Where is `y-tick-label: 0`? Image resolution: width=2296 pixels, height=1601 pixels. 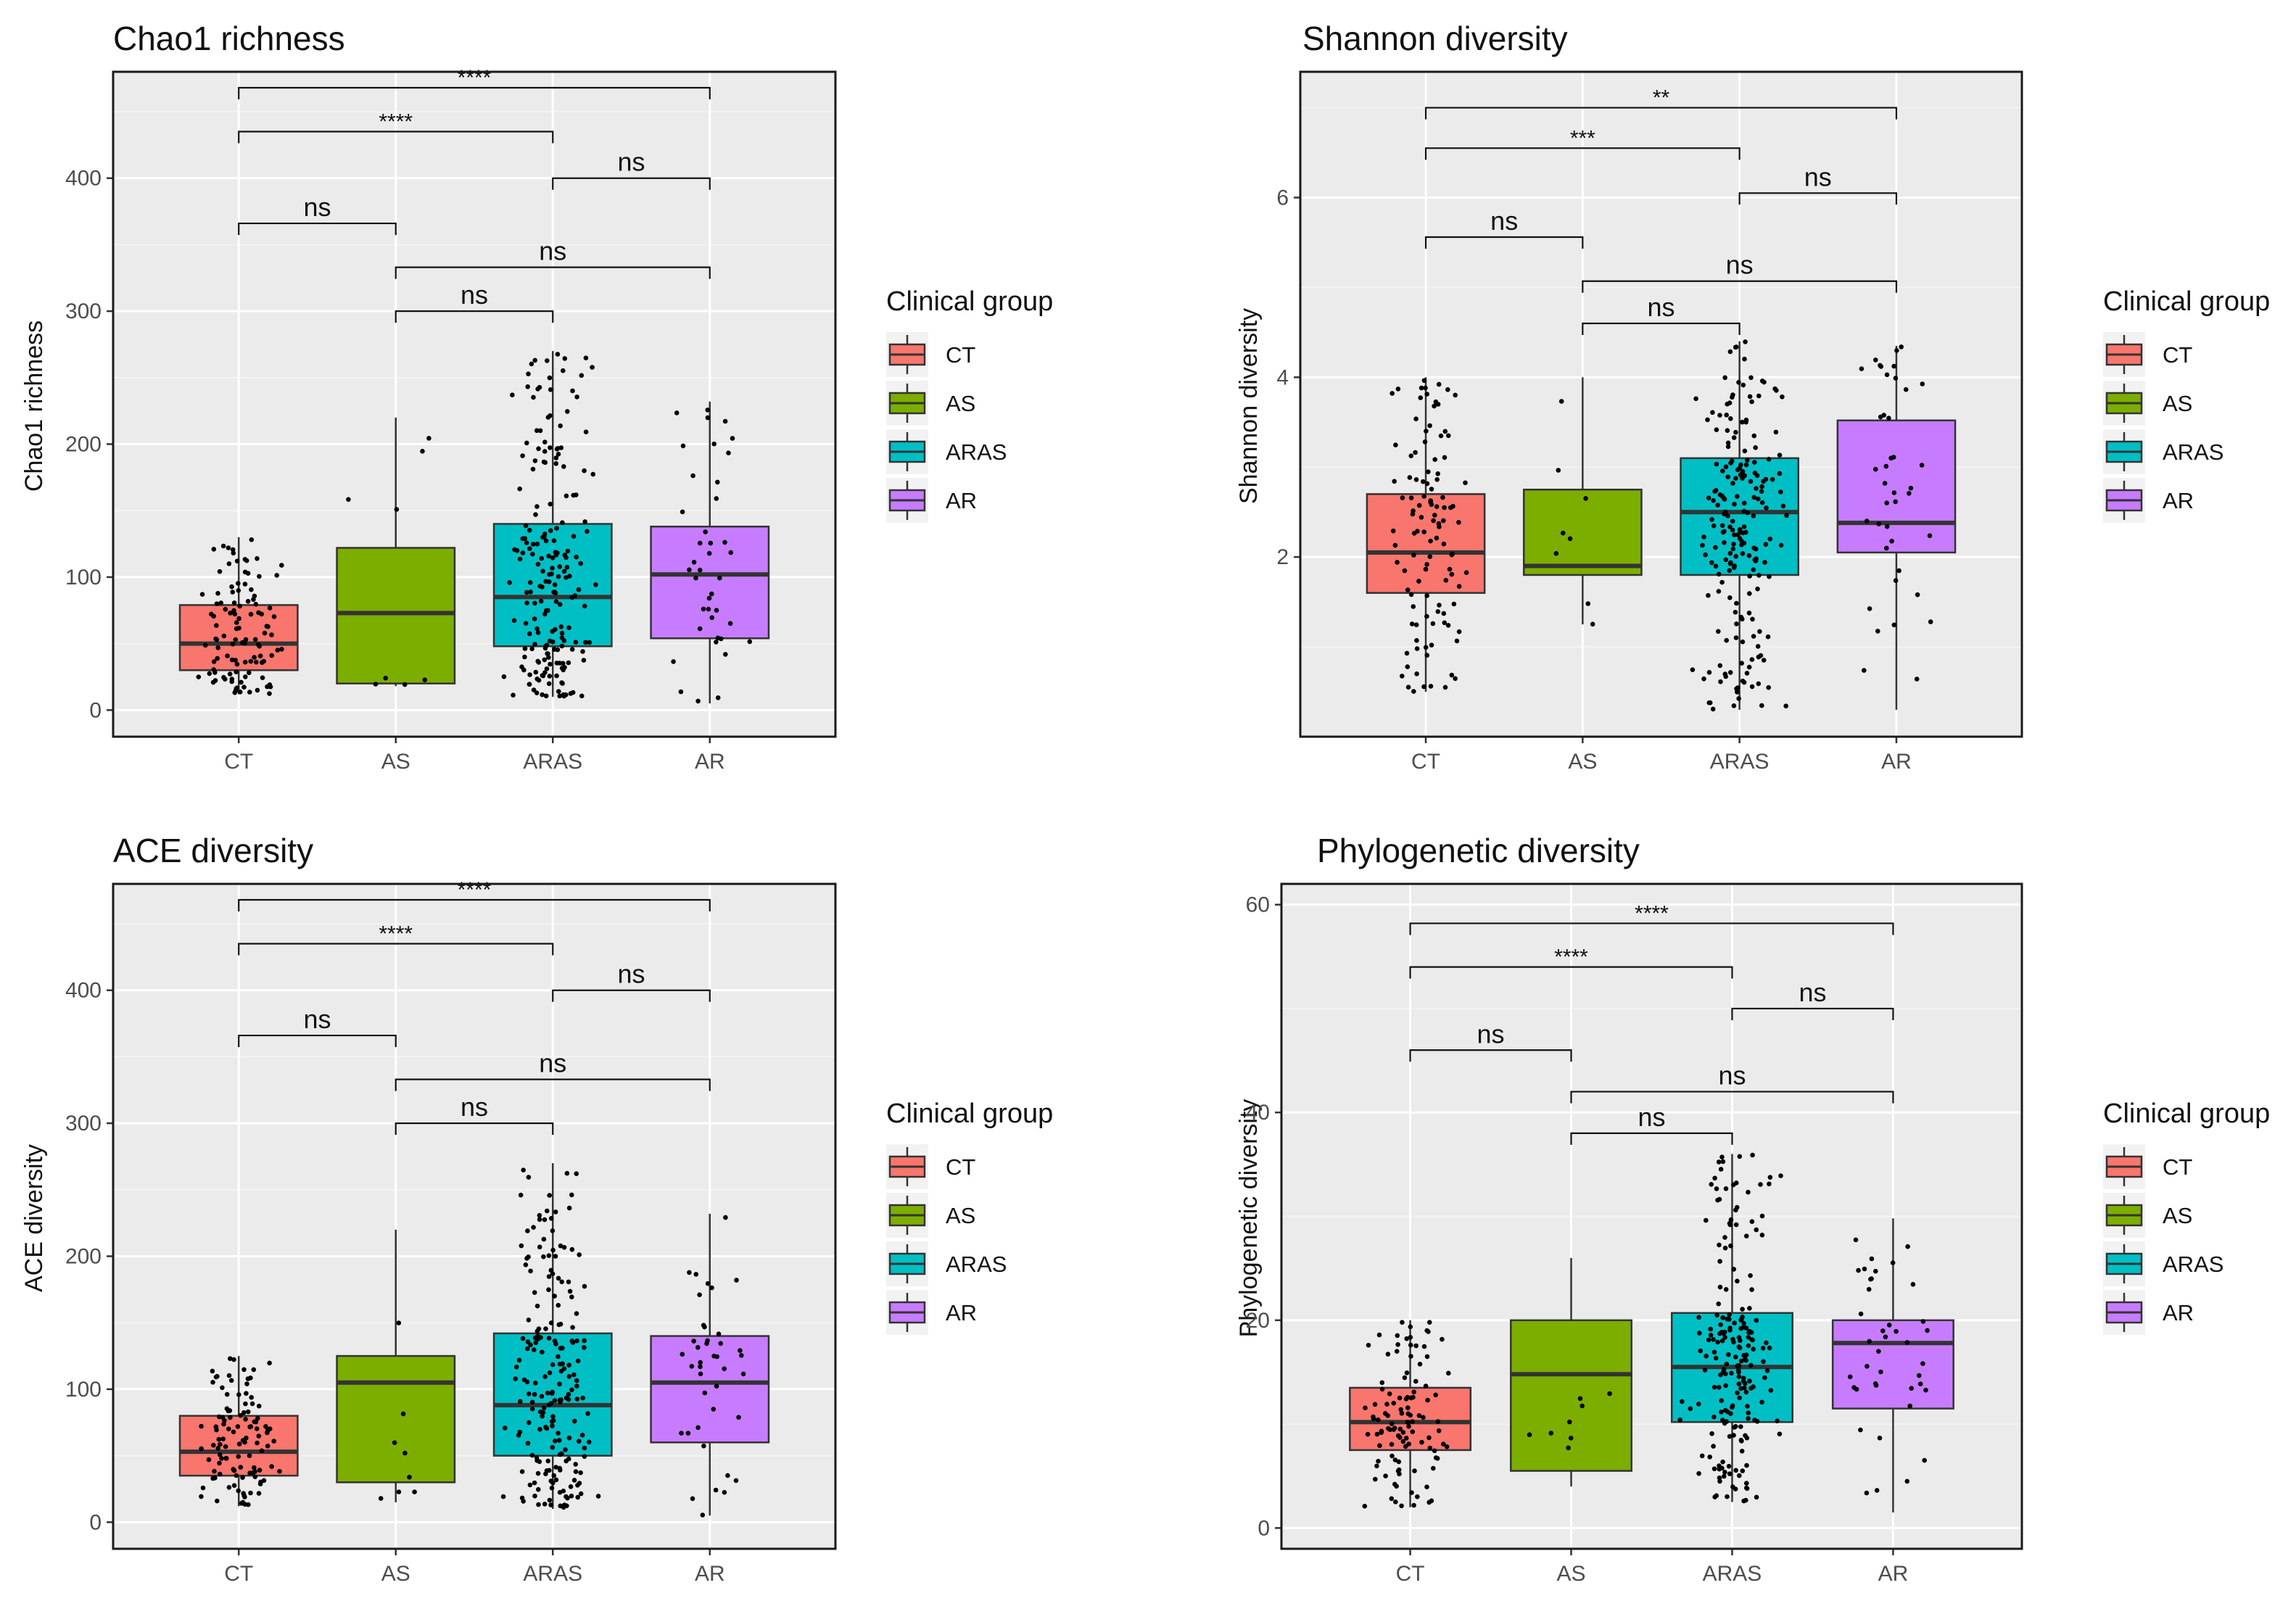
y-tick-label: 0 is located at coordinates (95, 1522).